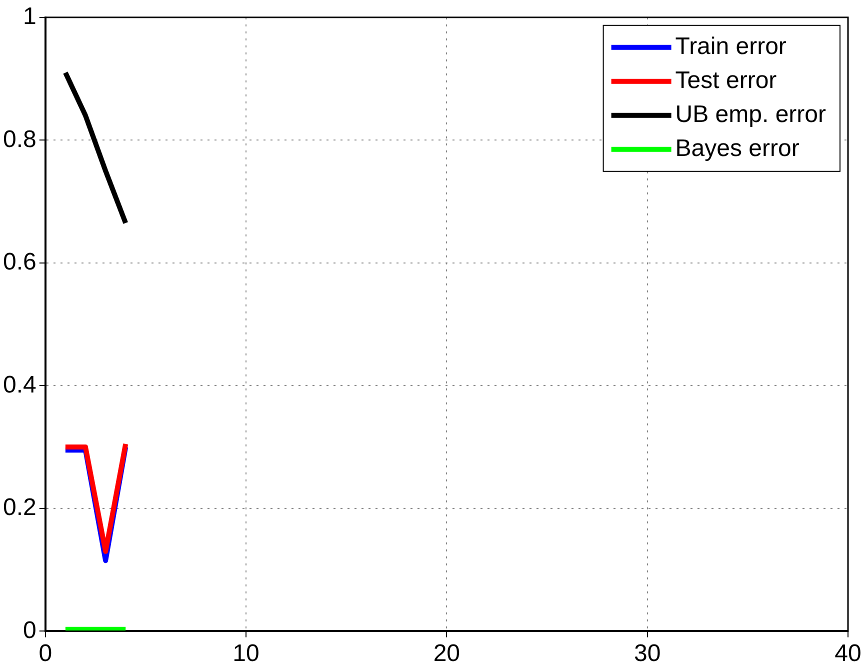  Describe the element at coordinates (730, 46) in the screenshot. I see `legend-label: Train error` at that location.